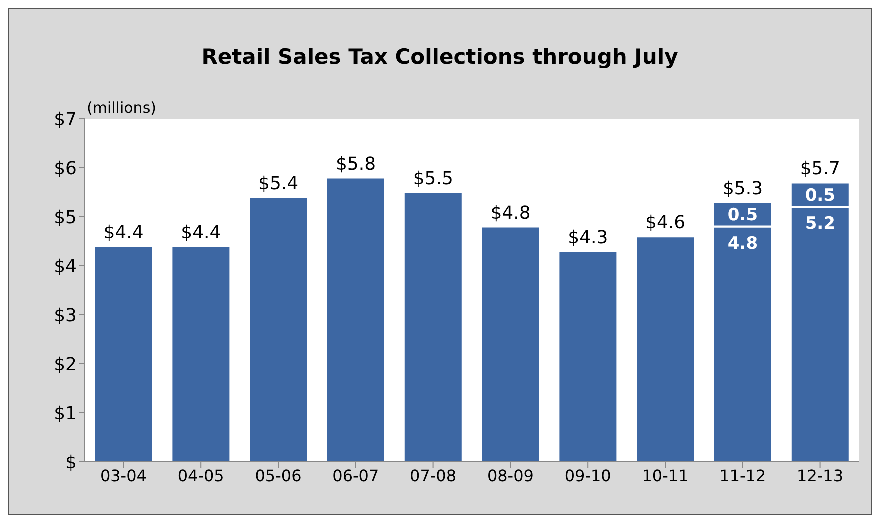 The image size is (878, 525). What do you see at coordinates (510, 213) in the screenshot?
I see `total-label: $4.8` at bounding box center [510, 213].